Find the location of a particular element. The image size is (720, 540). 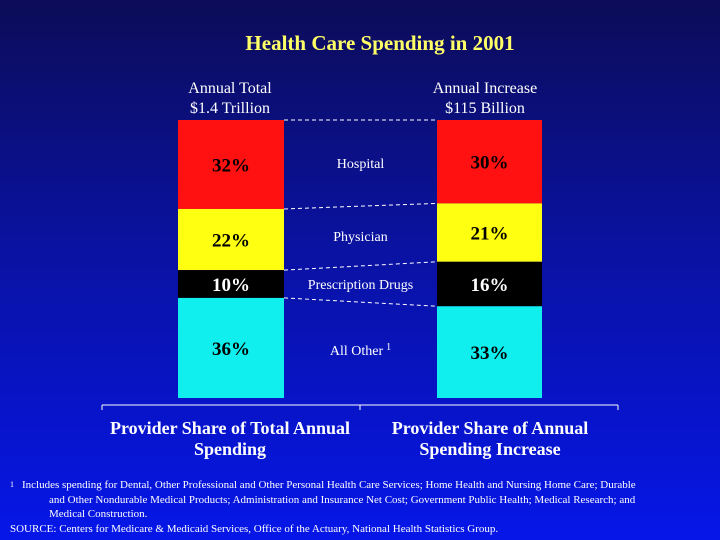

bottom-left-label: Provider Share of Total Annual Spending is located at coordinates (230, 439).